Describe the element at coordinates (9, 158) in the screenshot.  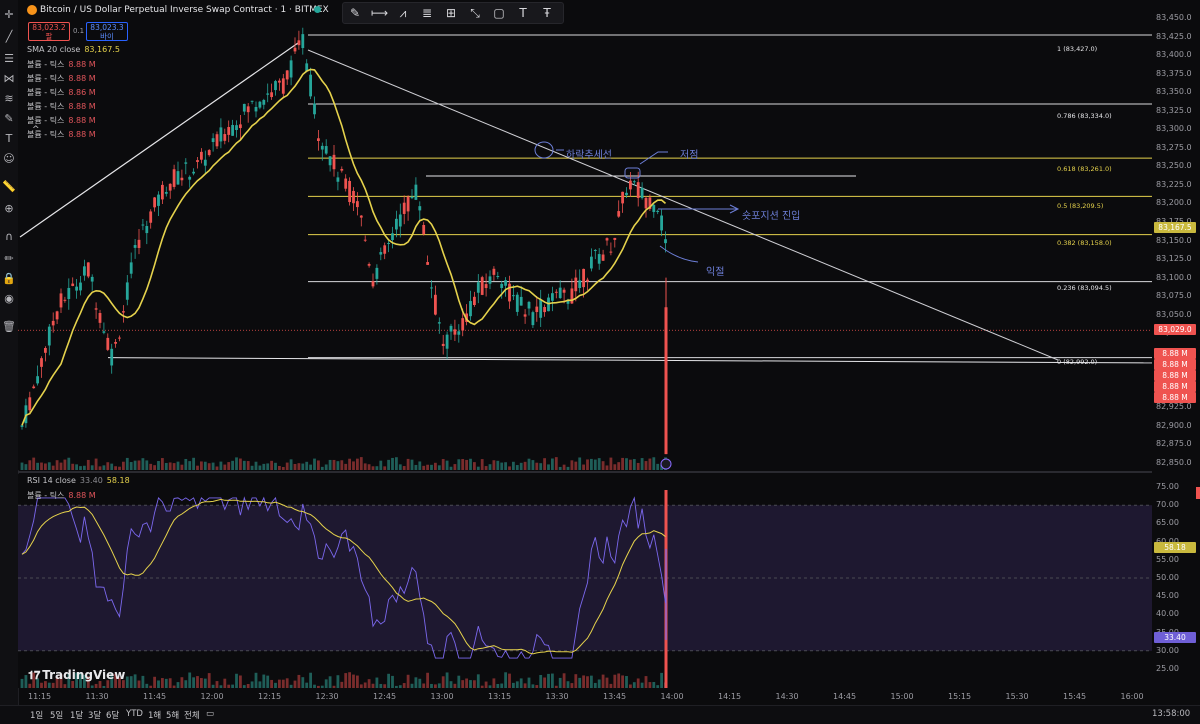
I see `emoji-icon: ☺` at that location.